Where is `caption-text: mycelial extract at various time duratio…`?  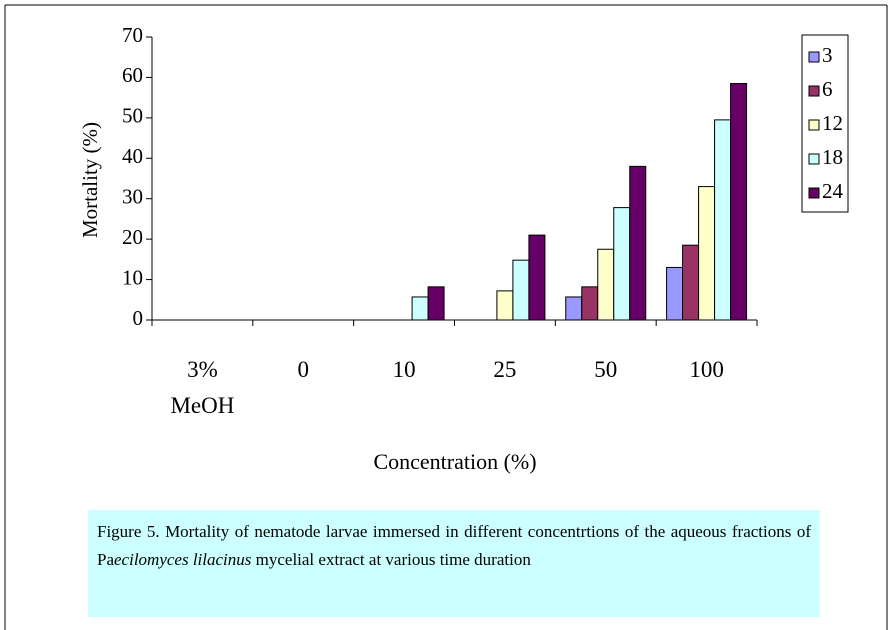
caption-text: mycelial extract at various time duratio… is located at coordinates (391, 559).